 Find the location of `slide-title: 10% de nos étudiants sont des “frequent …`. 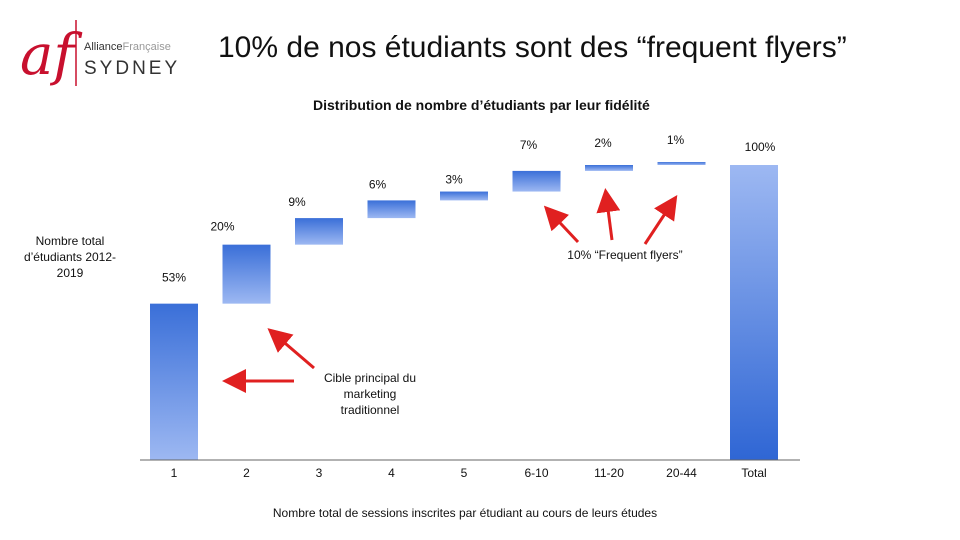

slide-title: 10% de nos étudiants sont des “frequent … is located at coordinates (532, 47).